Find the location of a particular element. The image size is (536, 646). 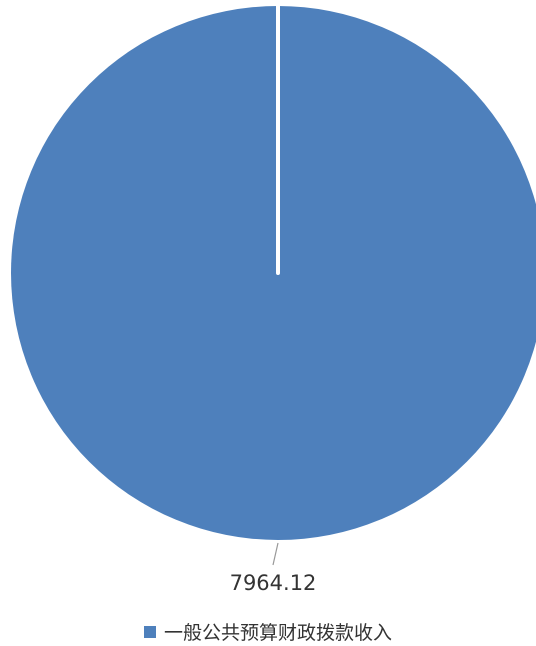

legend: 一般公共预算财政拨款收入 is located at coordinates (268, 631).